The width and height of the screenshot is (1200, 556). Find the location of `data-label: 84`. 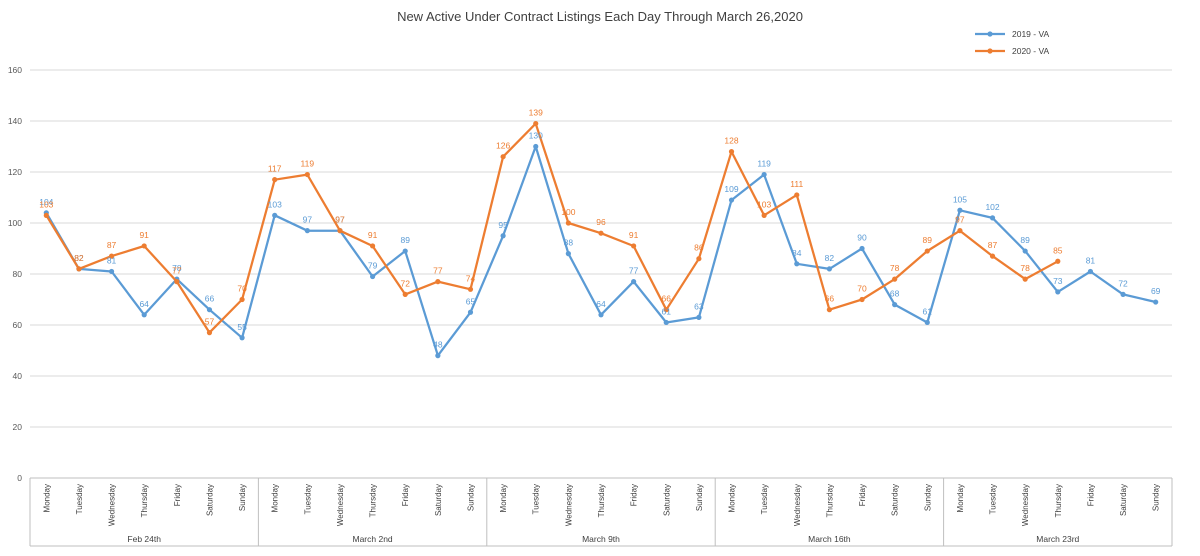

data-label: 84 is located at coordinates (797, 253).